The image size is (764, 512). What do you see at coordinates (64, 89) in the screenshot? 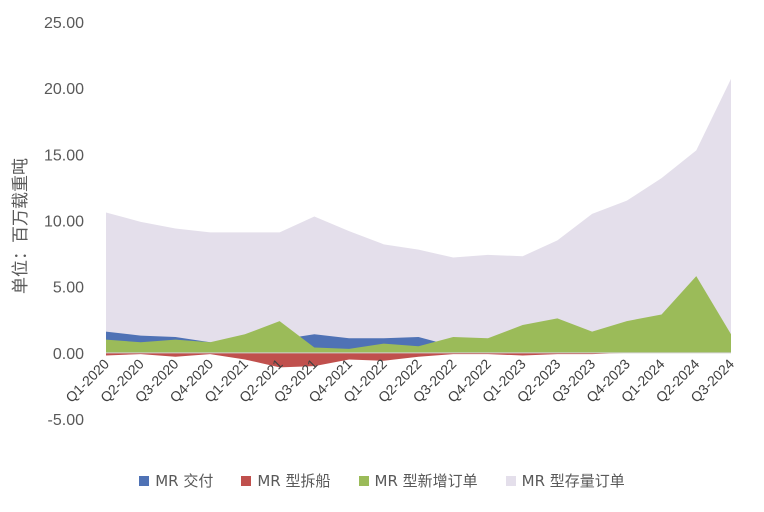
I see `y-tick-label: 20.00` at bounding box center [64, 89].